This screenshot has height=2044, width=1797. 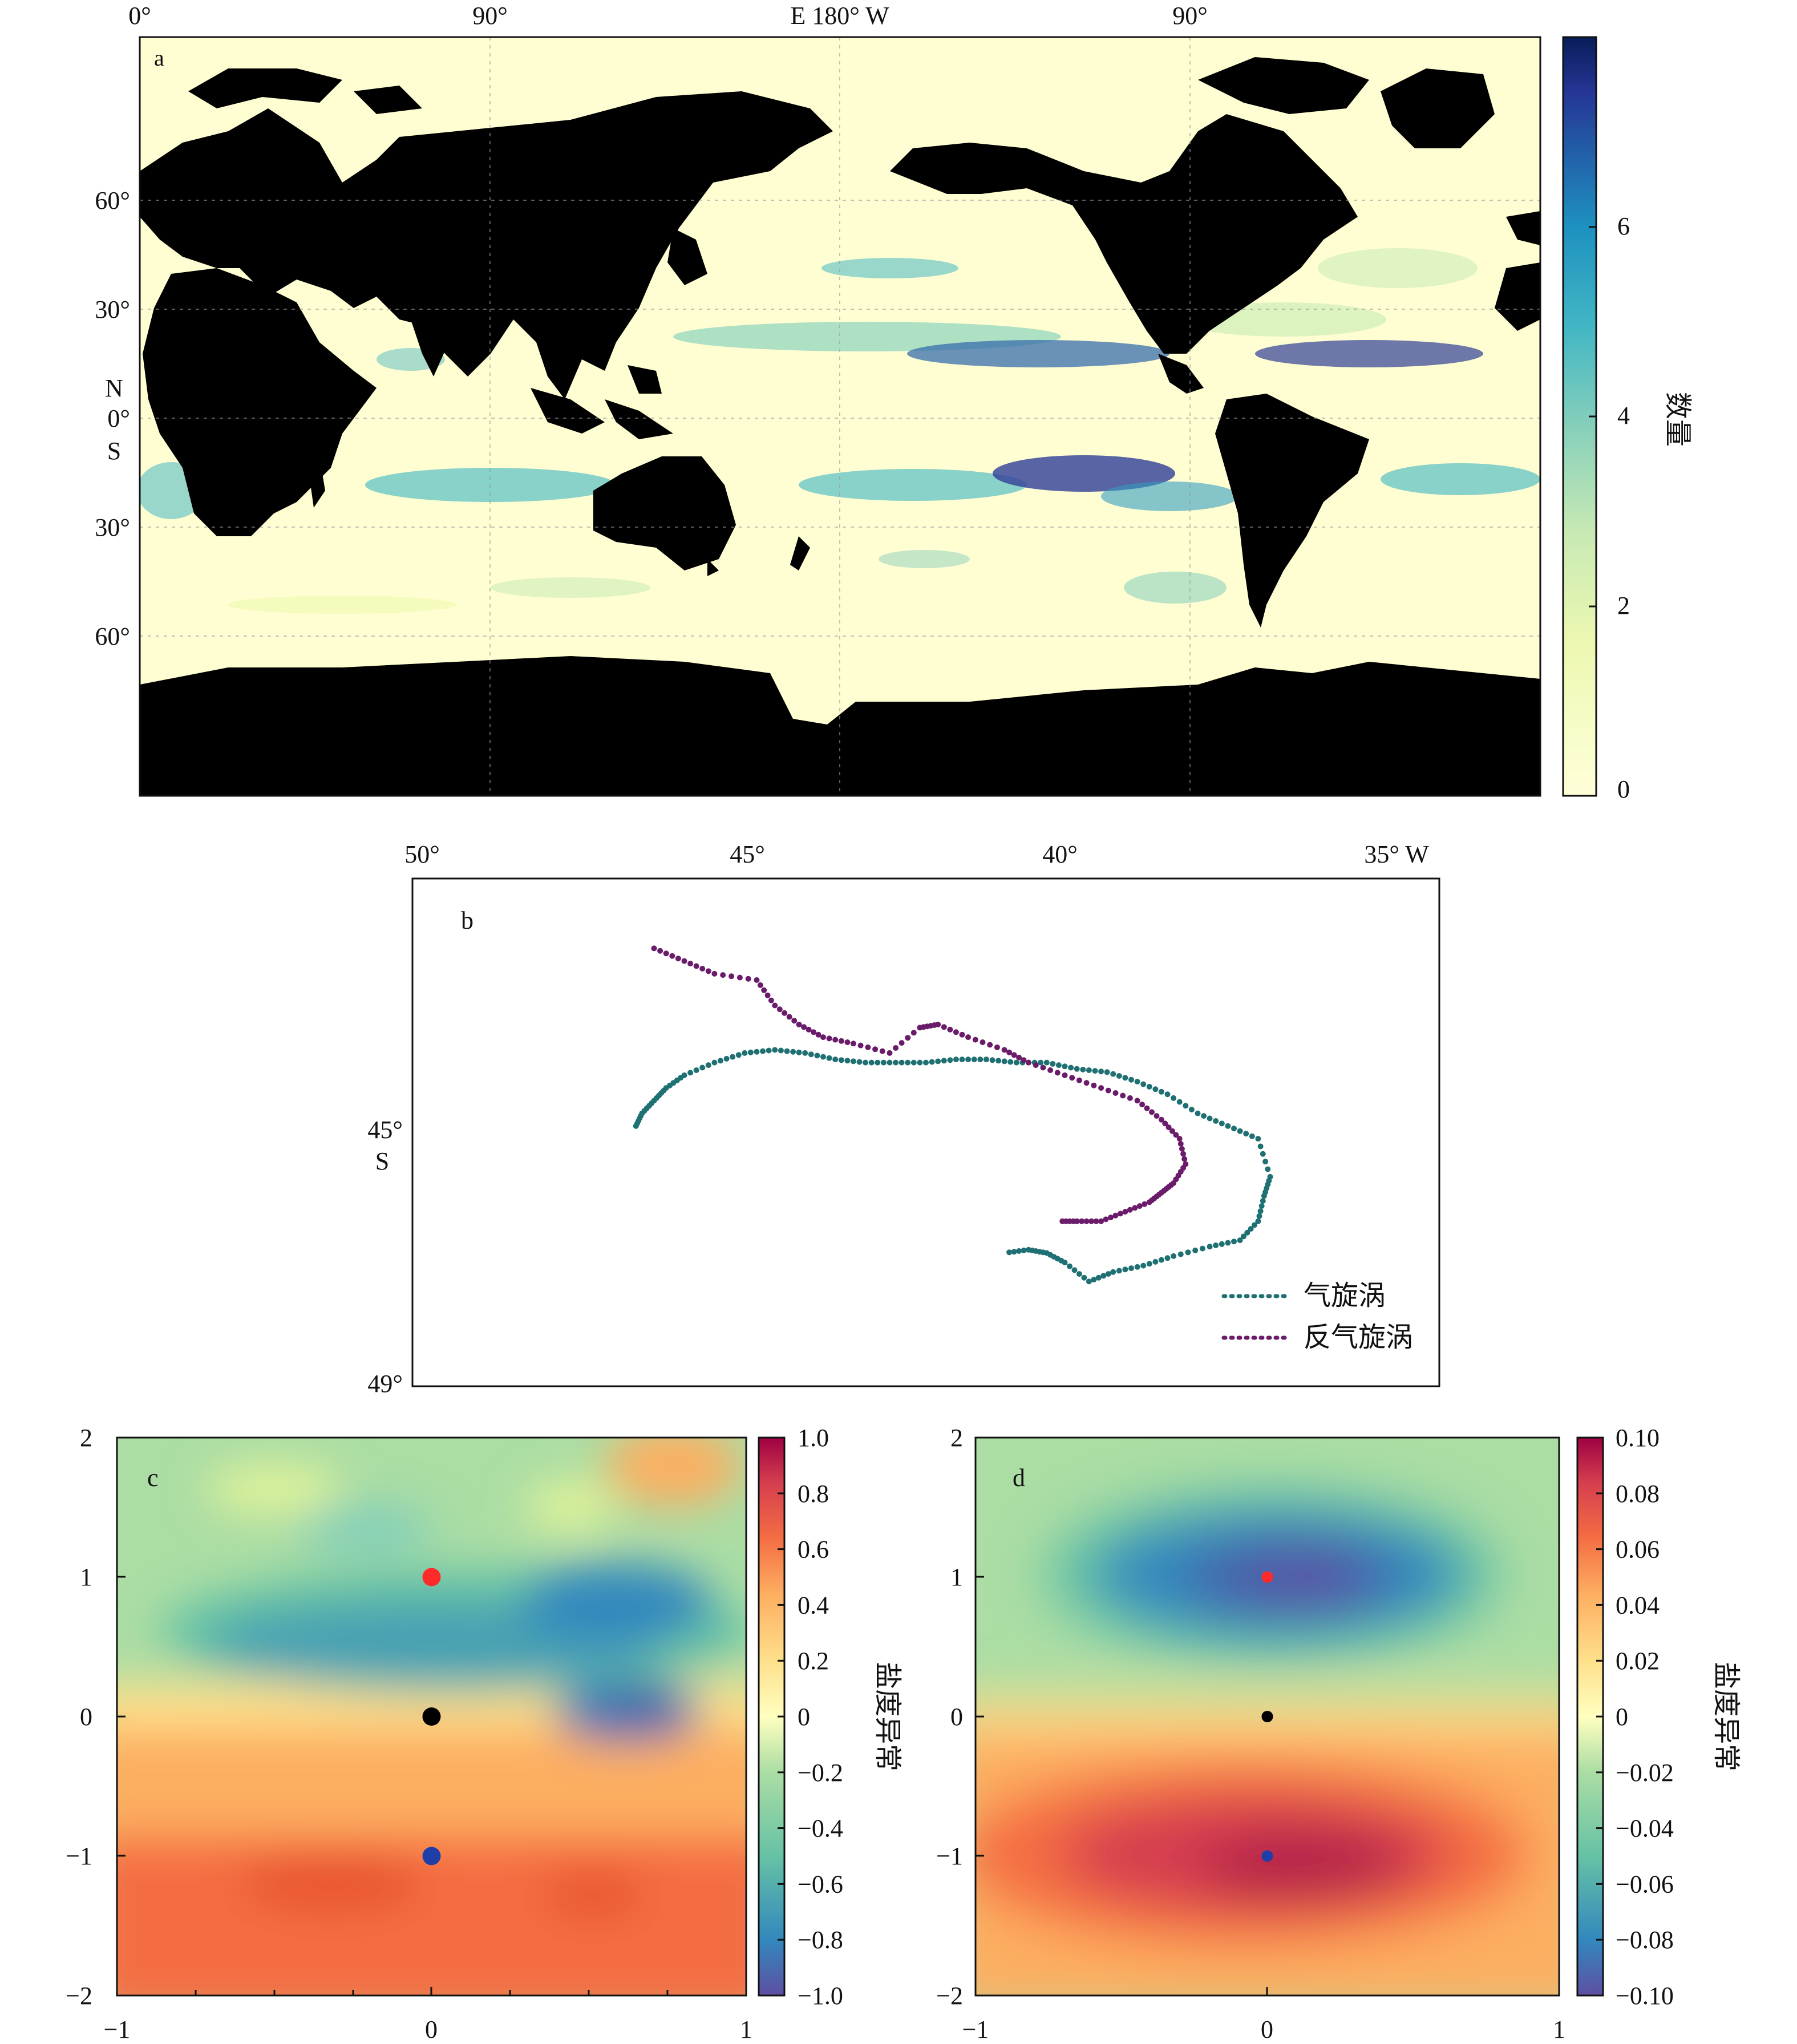 I want to click on panel-b-top-tick: 35° W, so click(x=1396, y=854).